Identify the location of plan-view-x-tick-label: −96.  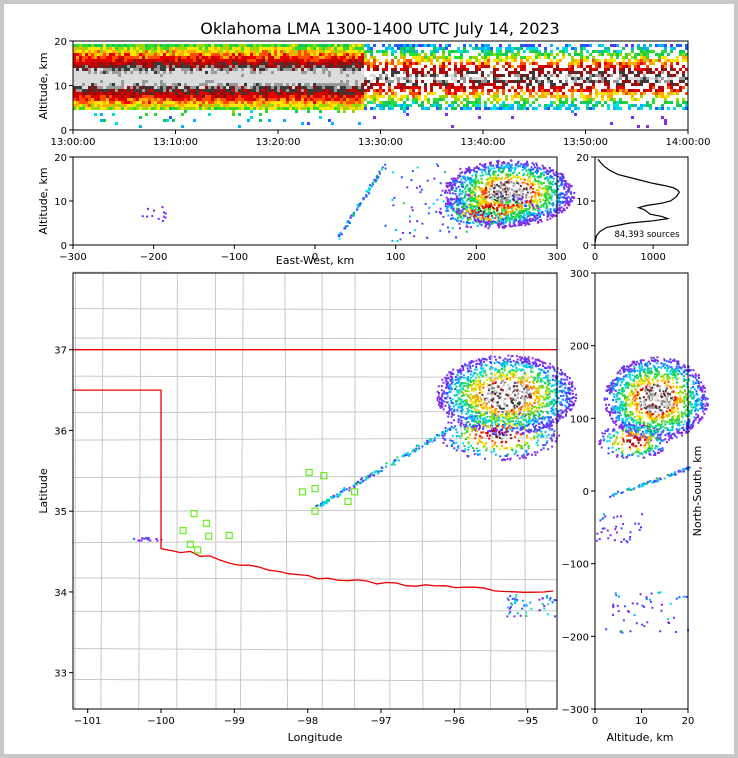
(454, 721).